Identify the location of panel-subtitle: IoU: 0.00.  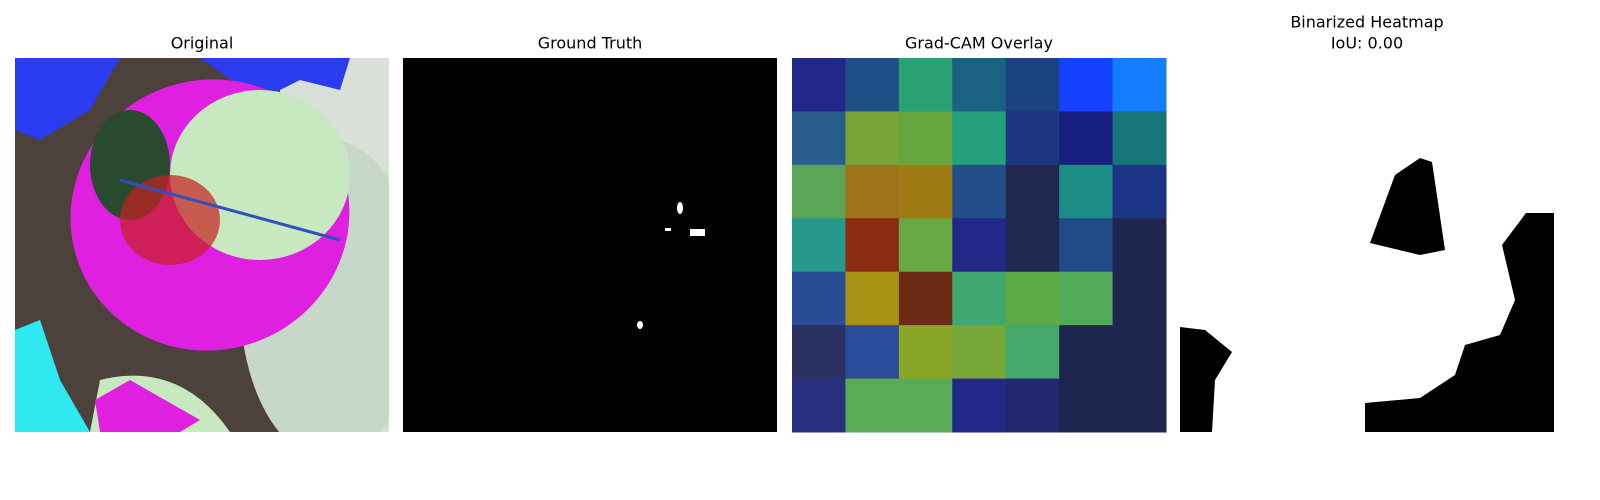
(1367, 43).